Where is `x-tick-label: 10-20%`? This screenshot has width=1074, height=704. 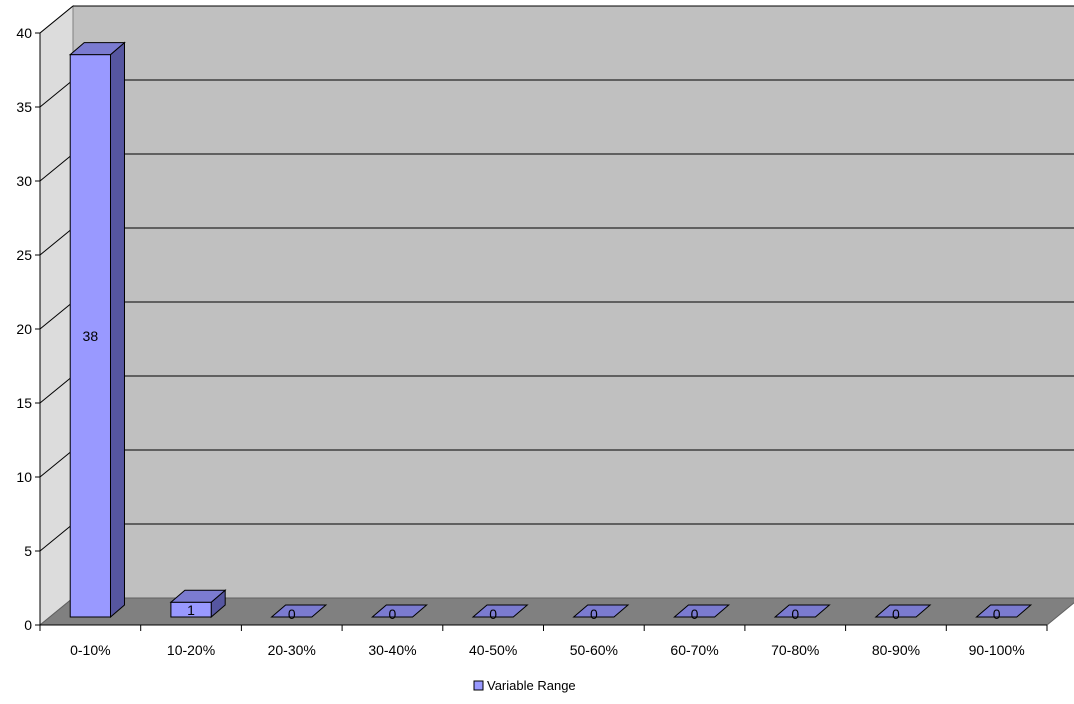
x-tick-label: 10-20% is located at coordinates (191, 650).